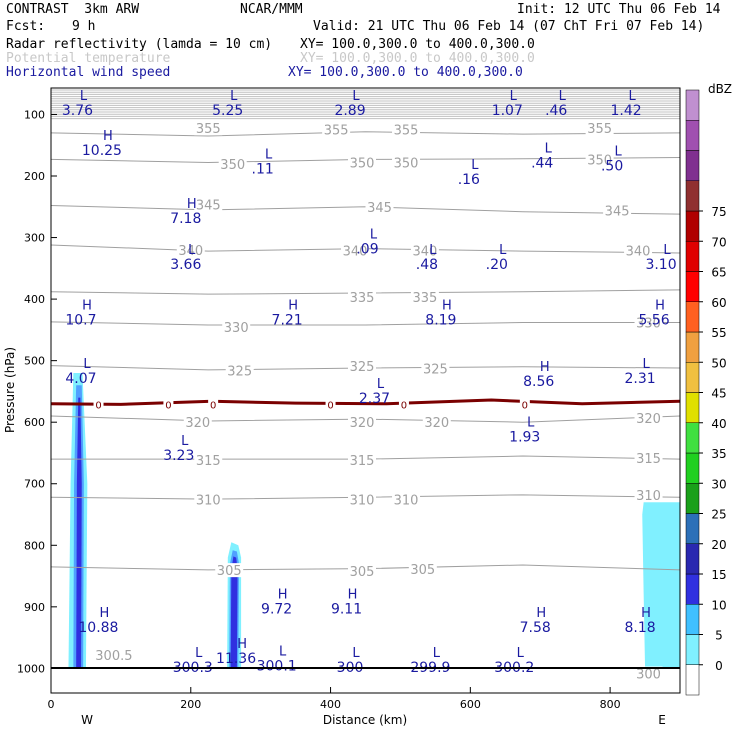 The height and width of the screenshot is (740, 740). Describe the element at coordinates (469, 180) in the screenshot. I see `wind-extremum-value: .16` at that location.